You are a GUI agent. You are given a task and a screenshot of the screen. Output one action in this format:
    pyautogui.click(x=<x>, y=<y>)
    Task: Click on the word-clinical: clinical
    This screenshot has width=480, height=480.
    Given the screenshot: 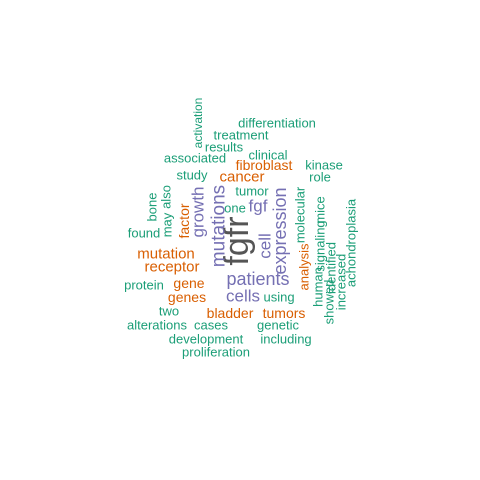 What is the action you would take?
    pyautogui.click(x=267, y=155)
    